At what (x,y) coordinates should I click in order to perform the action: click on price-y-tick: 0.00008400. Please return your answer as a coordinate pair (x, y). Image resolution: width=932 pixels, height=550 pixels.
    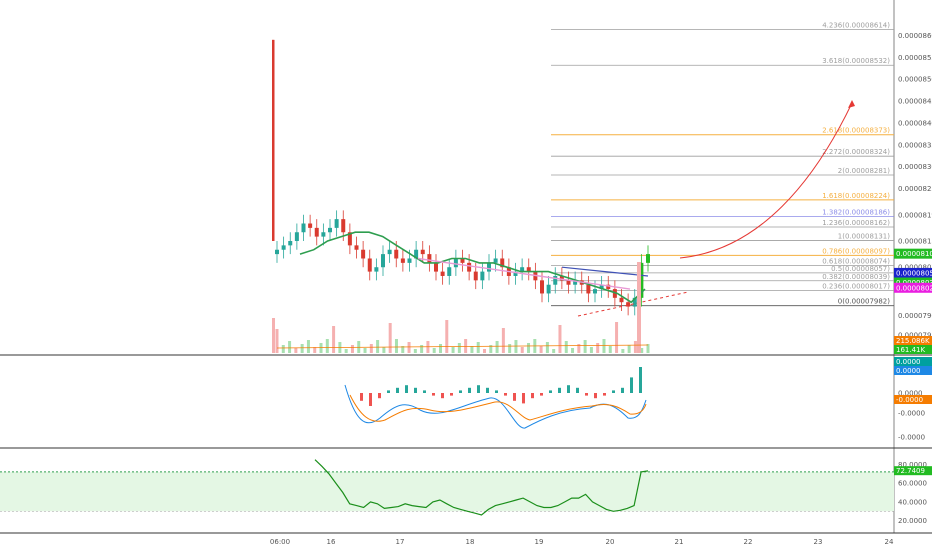
    Looking at the image, I should click on (915, 123).